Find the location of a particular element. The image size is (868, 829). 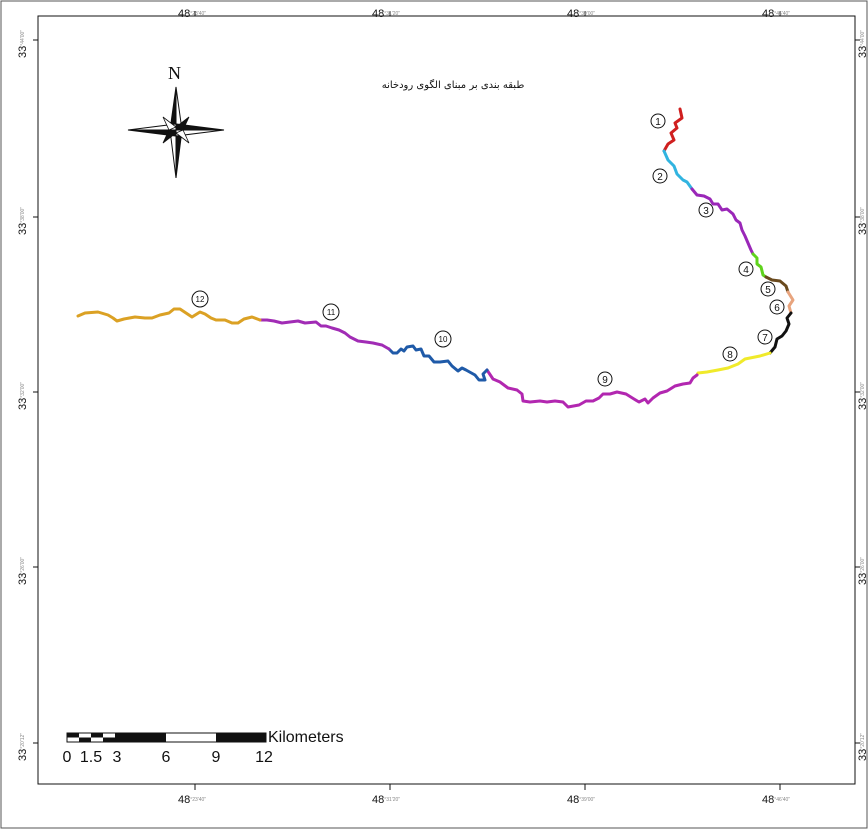

segment-label-7: 7 is located at coordinates (765, 337).